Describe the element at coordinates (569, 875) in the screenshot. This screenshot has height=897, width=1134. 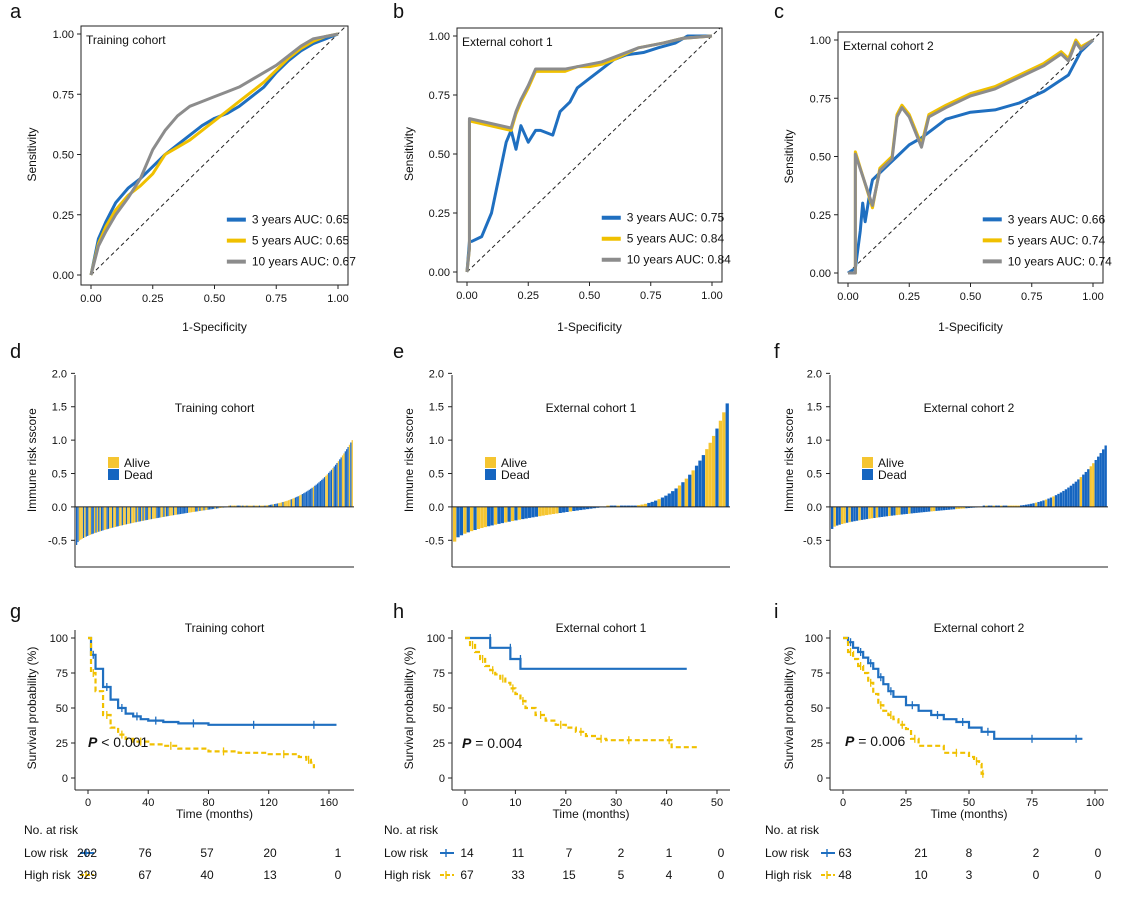
I see `risk-count: 15` at that location.